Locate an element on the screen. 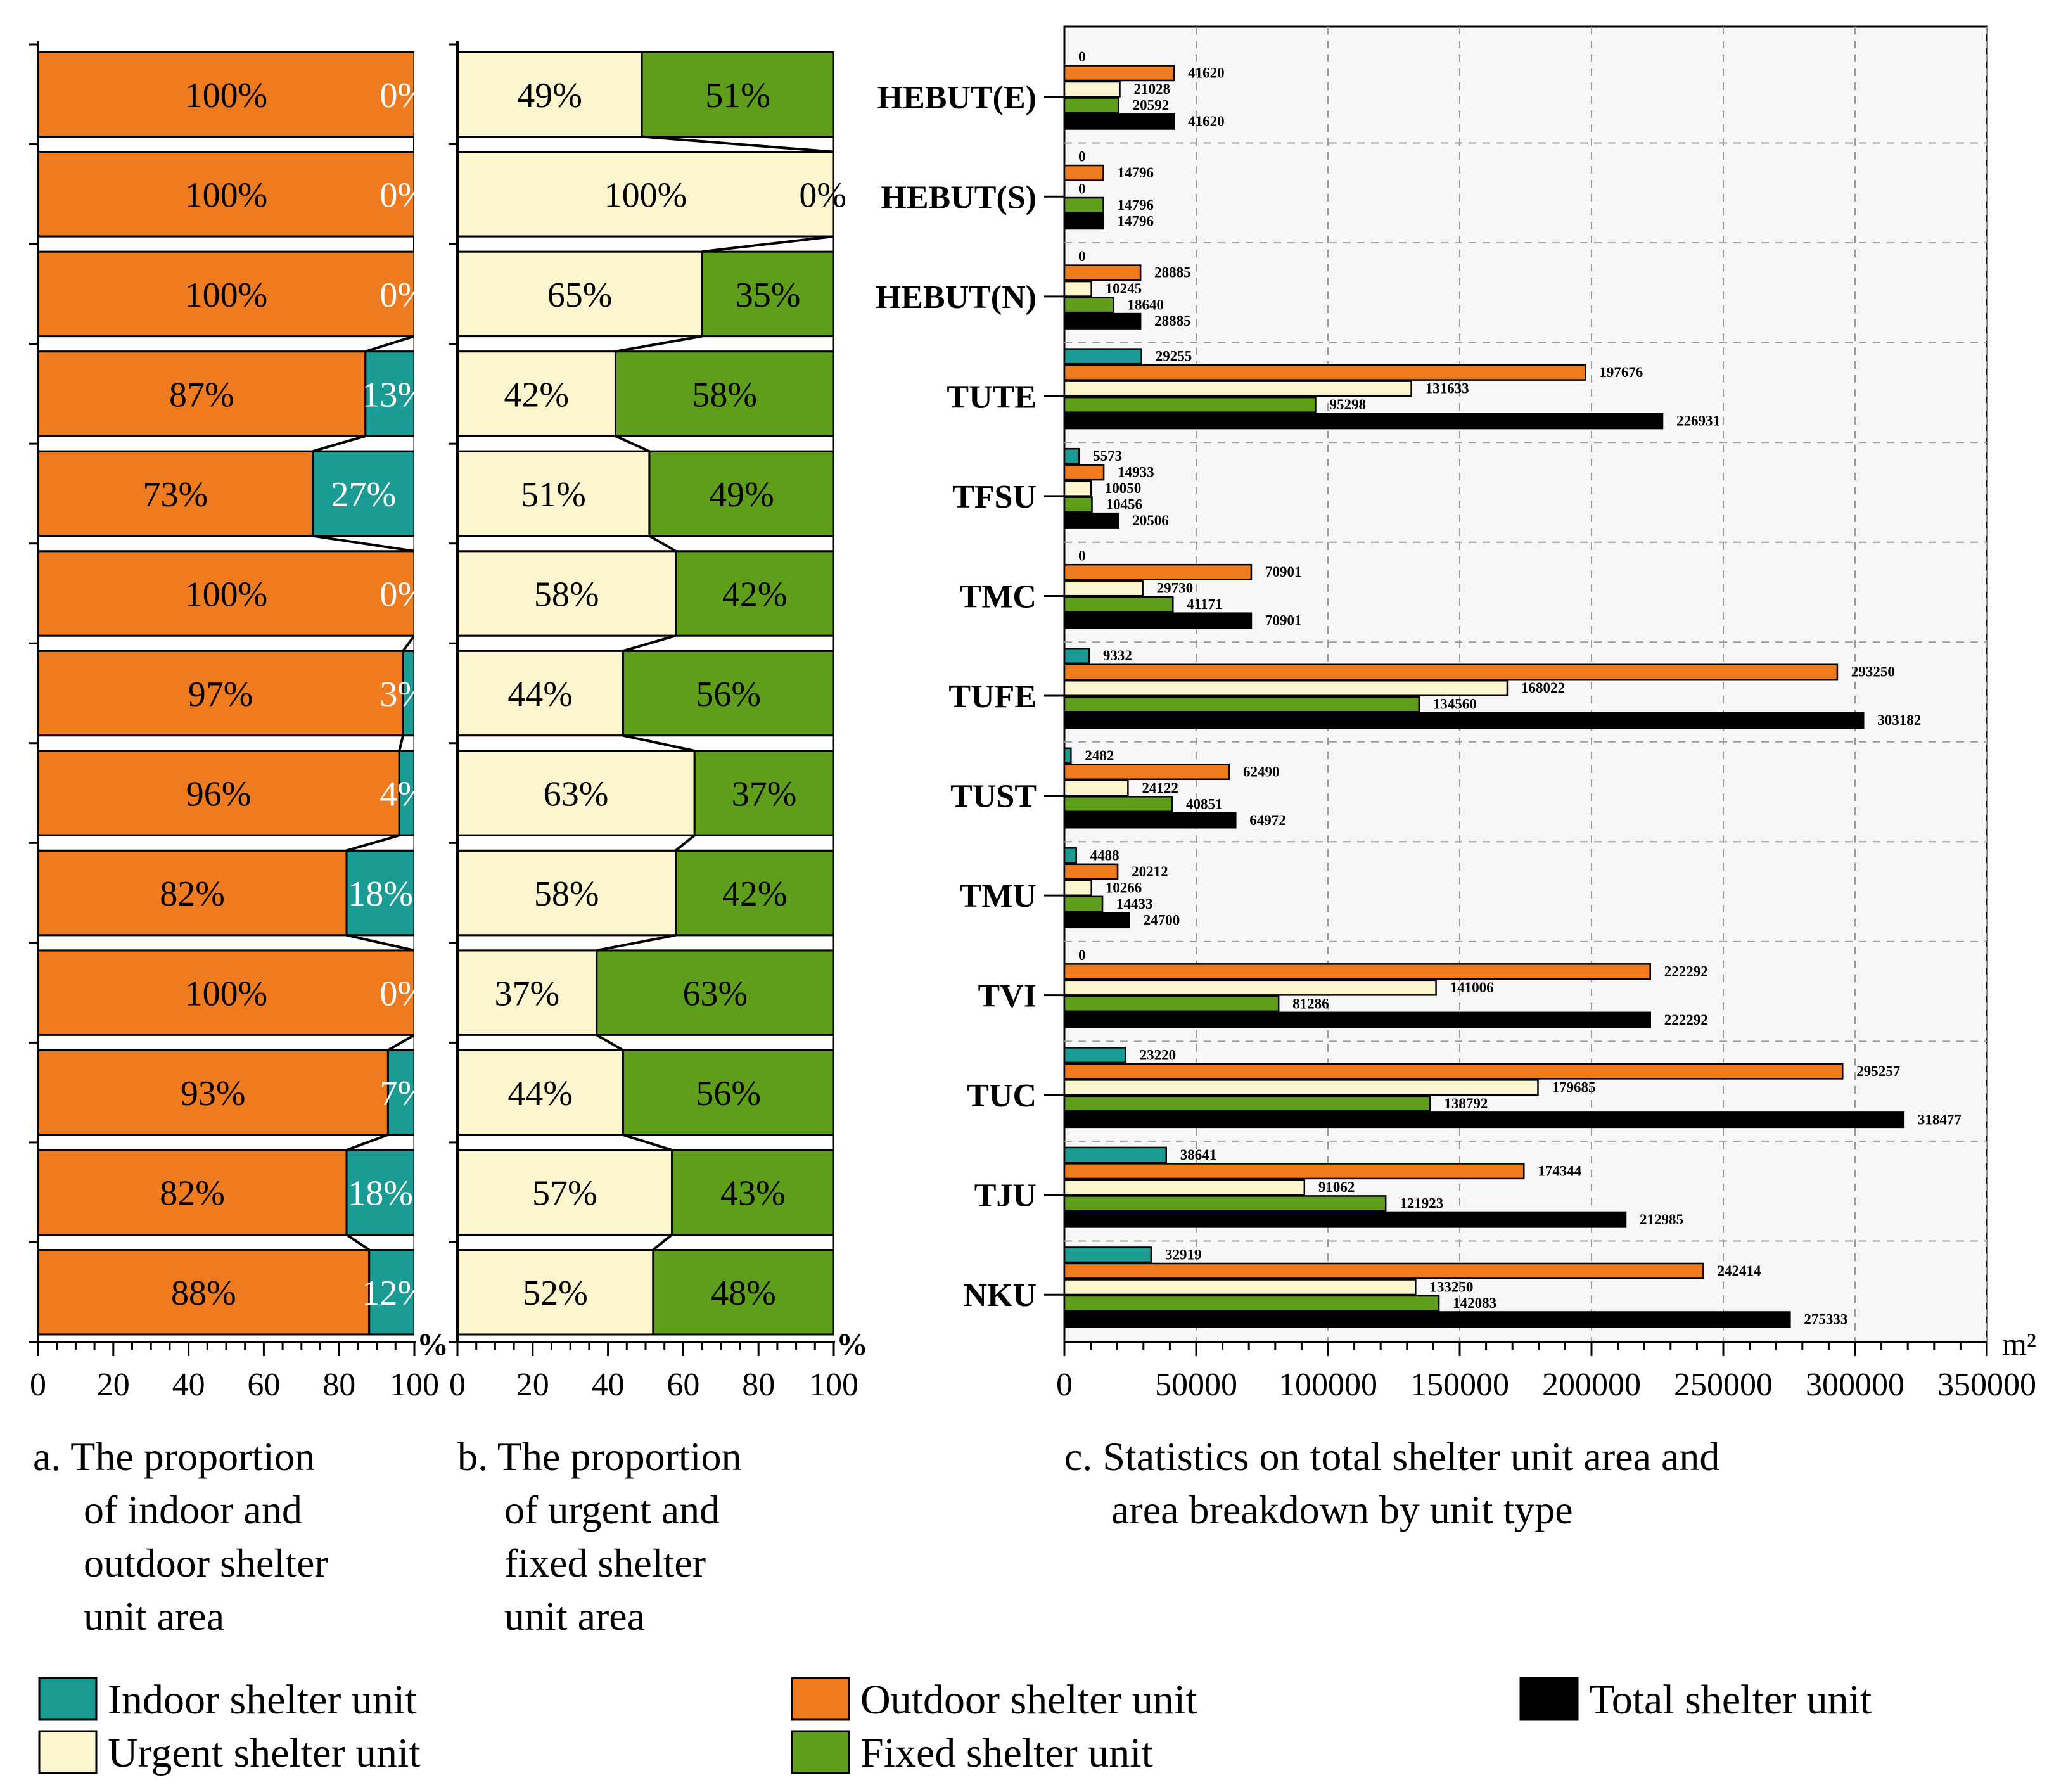 This screenshot has height=1792, width=2054. chart-c-bar-urgent-tfsu is located at coordinates (1077, 488).